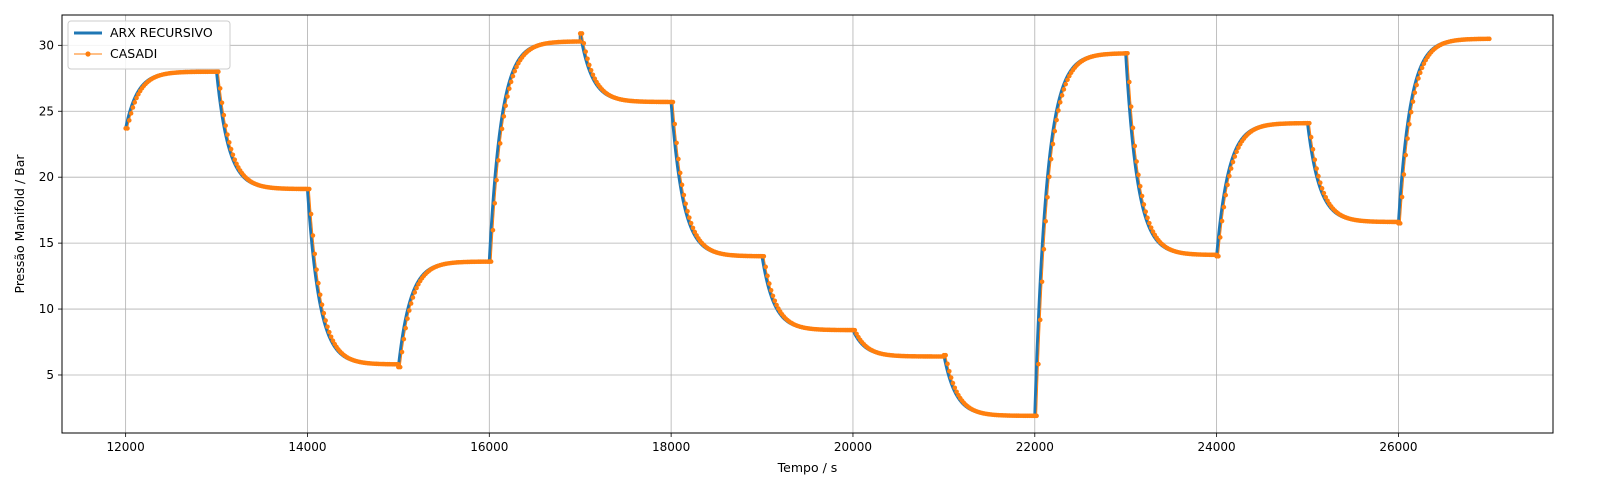  What do you see at coordinates (1035, 447) in the screenshot?
I see `x-tick-label: 22000` at bounding box center [1035, 447].